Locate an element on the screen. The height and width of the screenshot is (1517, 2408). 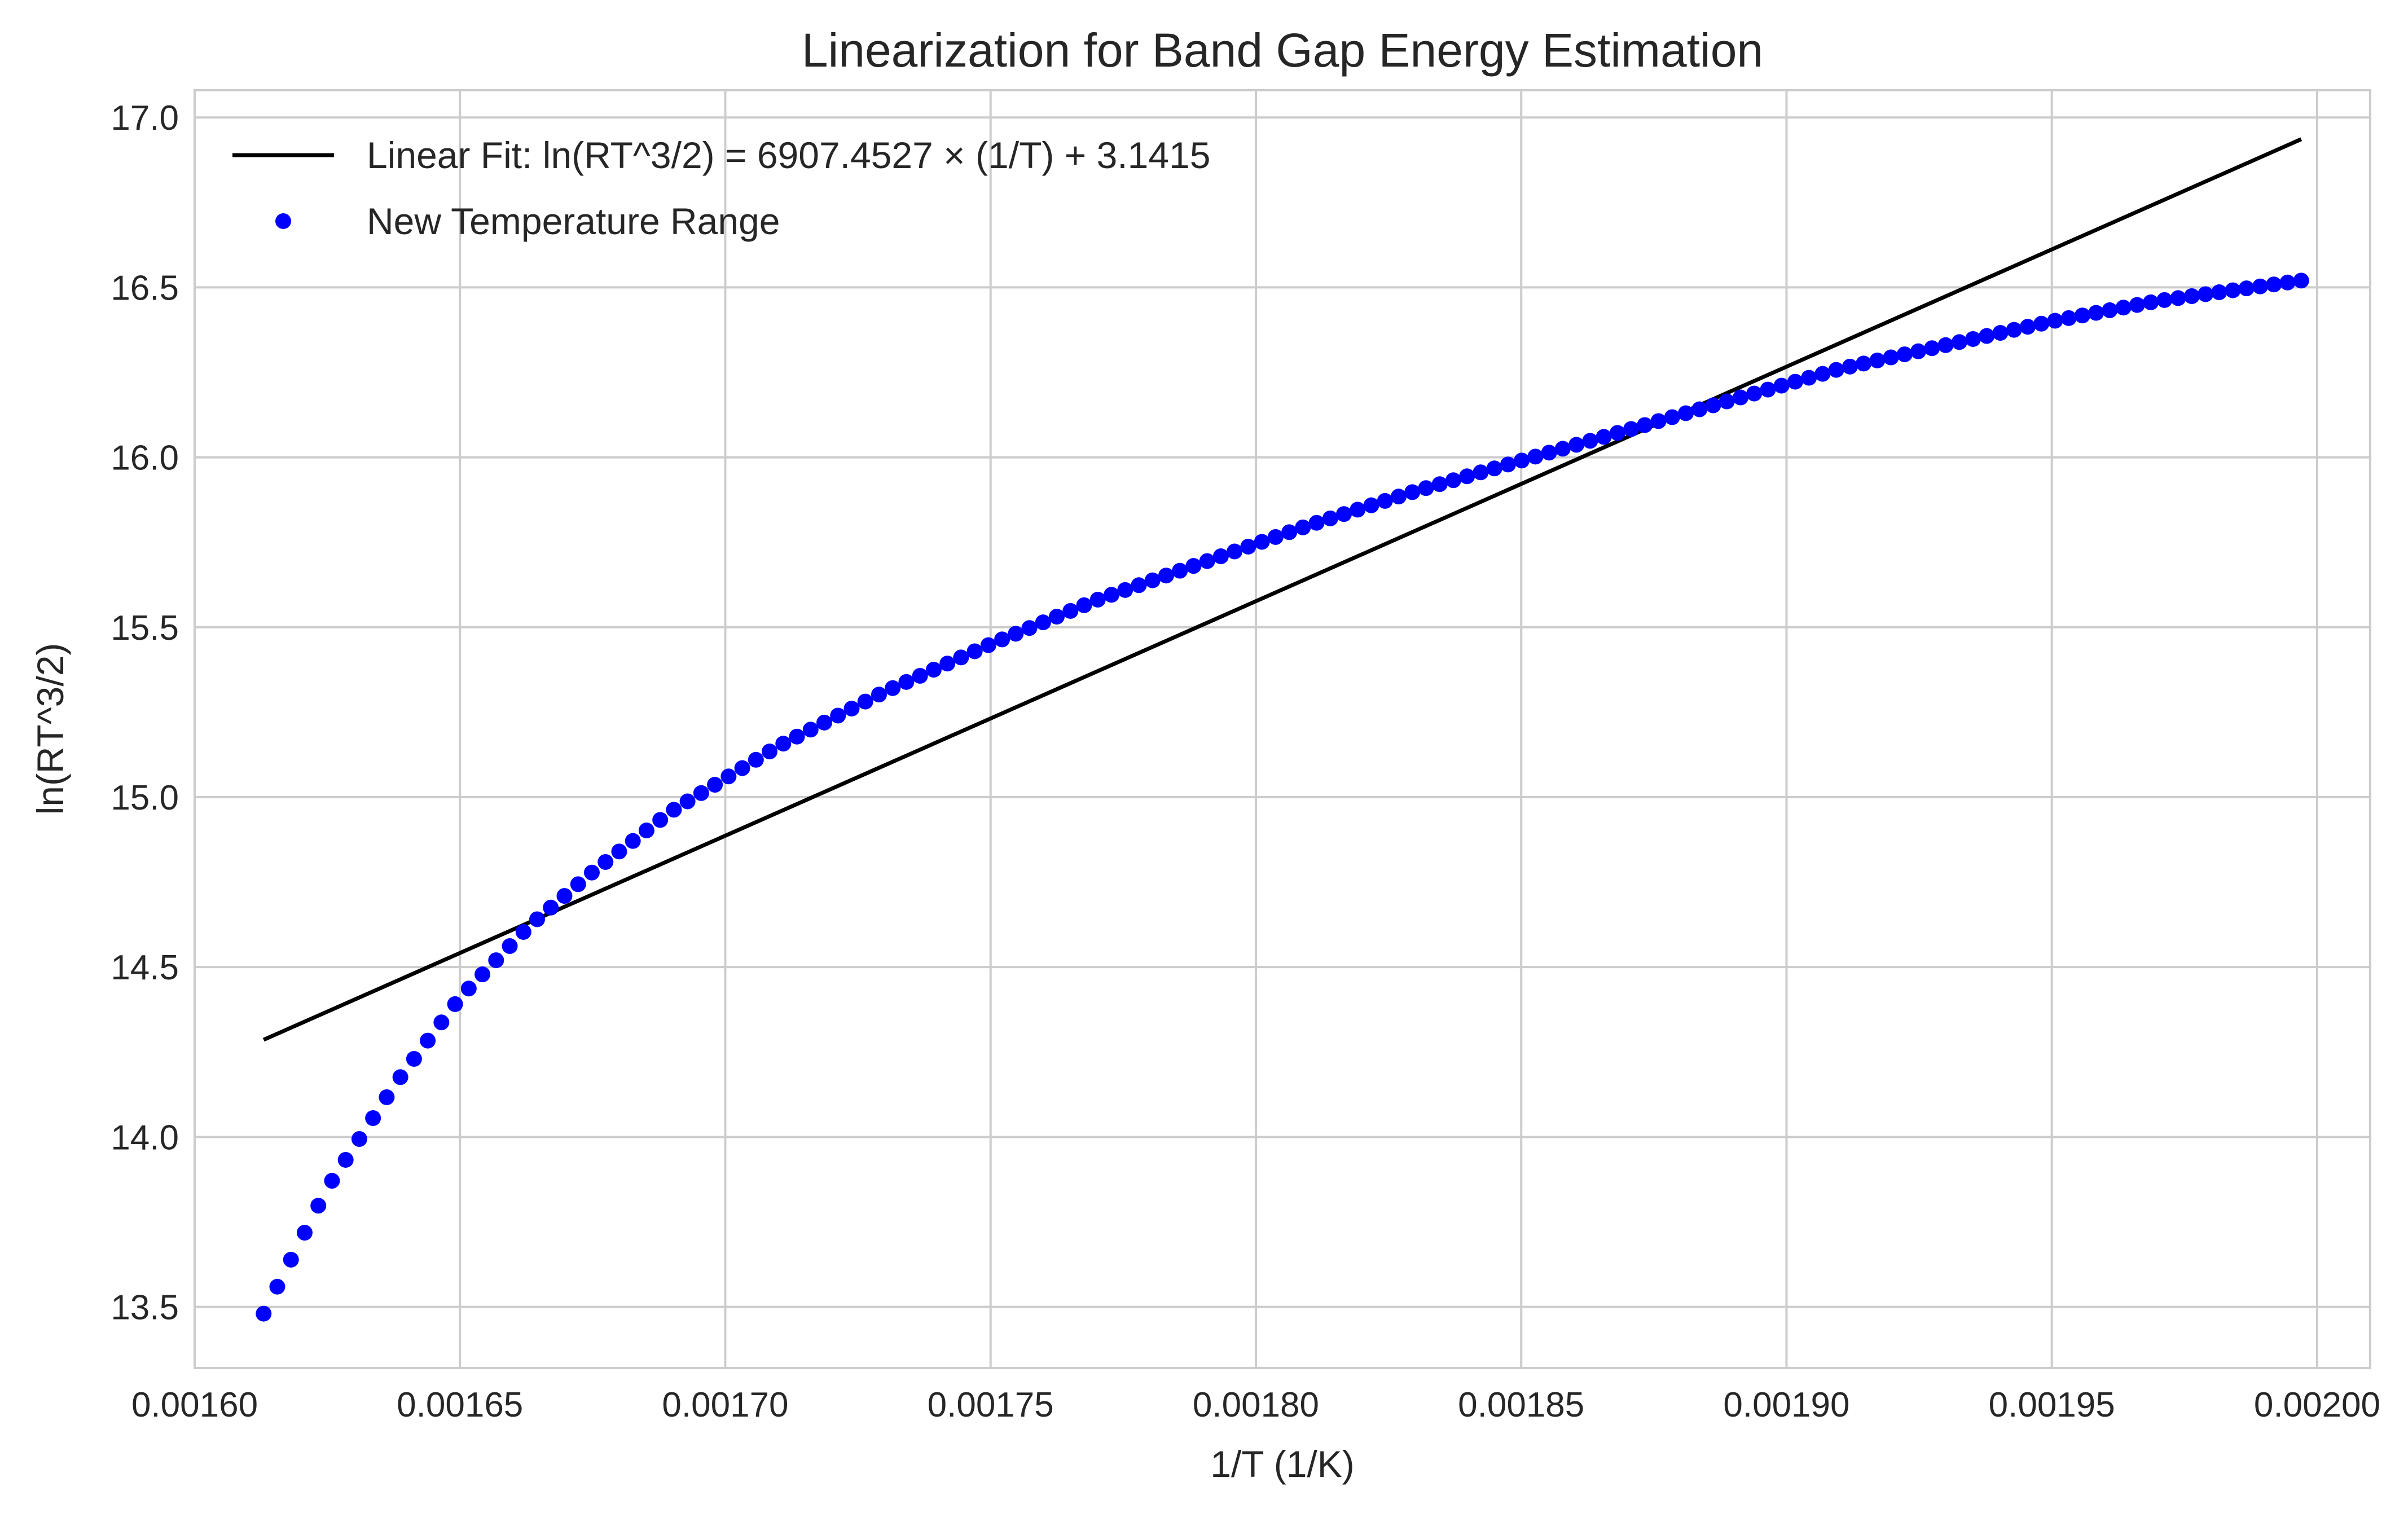
x-tick-label: 0.00195 is located at coordinates (2052, 1405).